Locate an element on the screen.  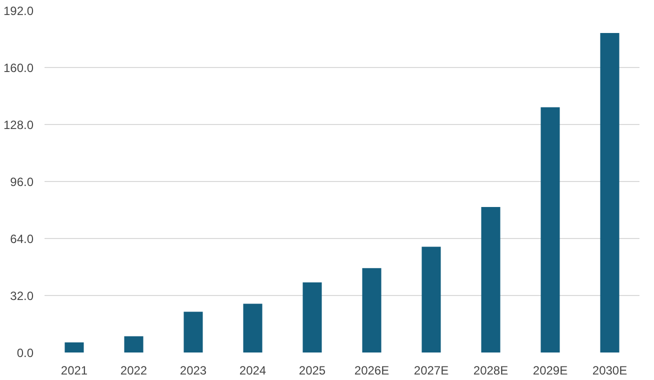
x-tick-label: 2030E is located at coordinates (610, 371).